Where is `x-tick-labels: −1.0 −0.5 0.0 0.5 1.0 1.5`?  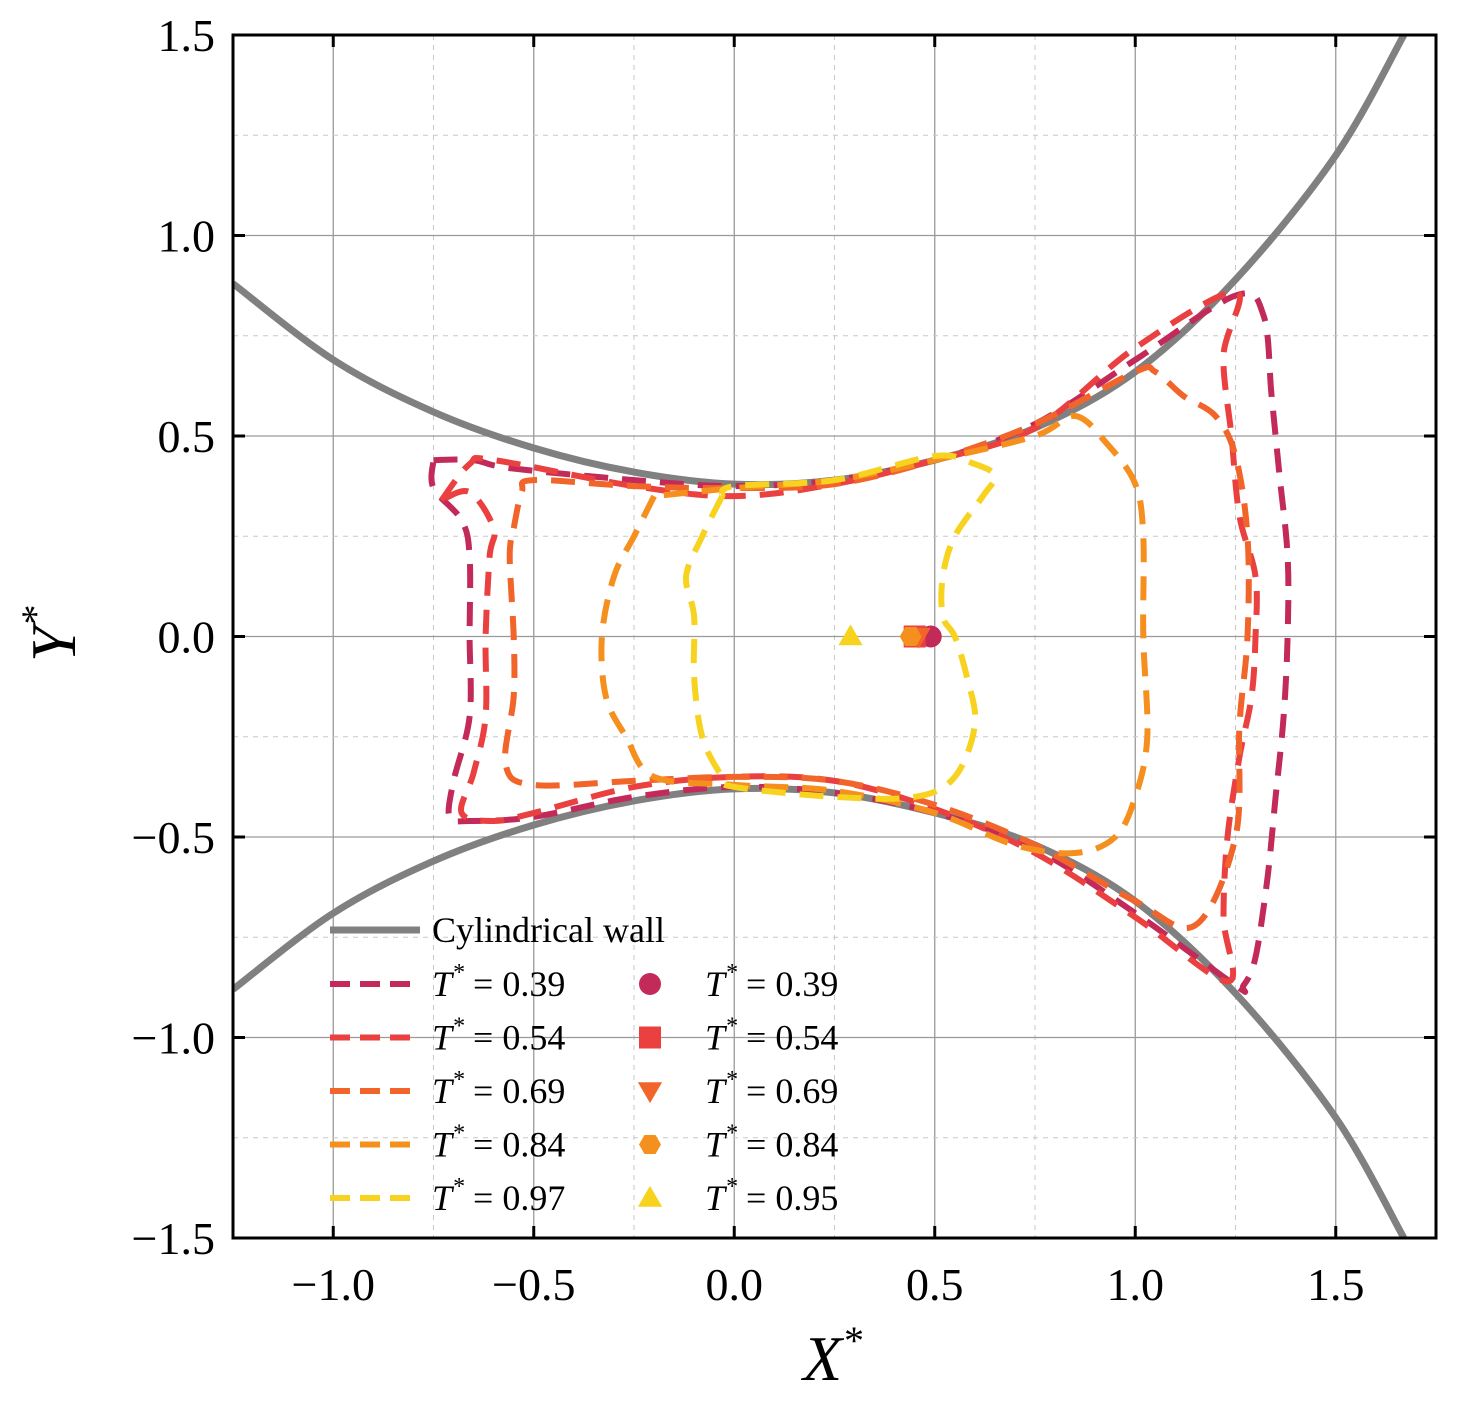
x-tick-labels: −1.0 −0.5 0.0 0.5 1.0 1.5 is located at coordinates (828, 1284).